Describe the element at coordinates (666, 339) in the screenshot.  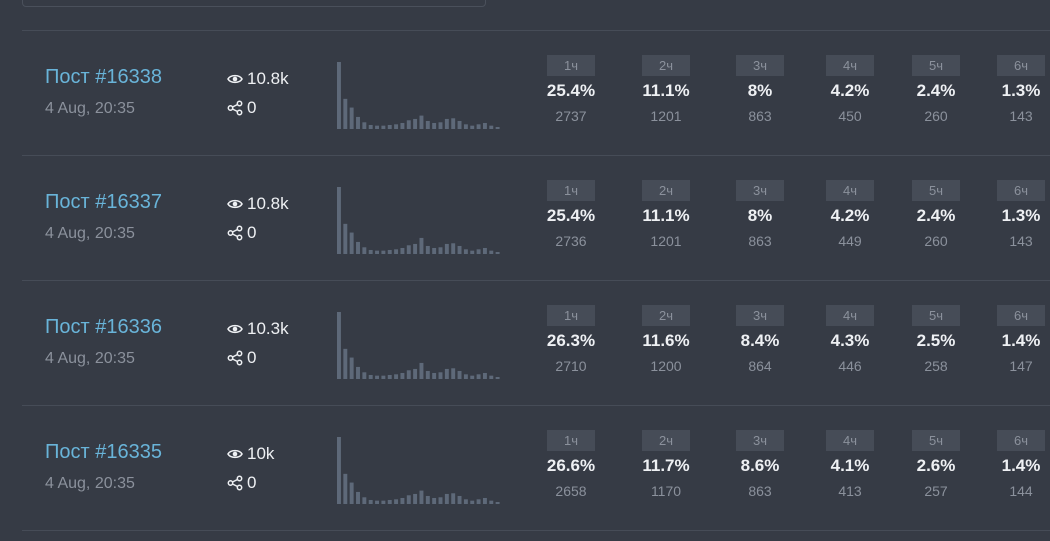
I see `hour-stat-2: 2ч 11.6% 1200` at that location.